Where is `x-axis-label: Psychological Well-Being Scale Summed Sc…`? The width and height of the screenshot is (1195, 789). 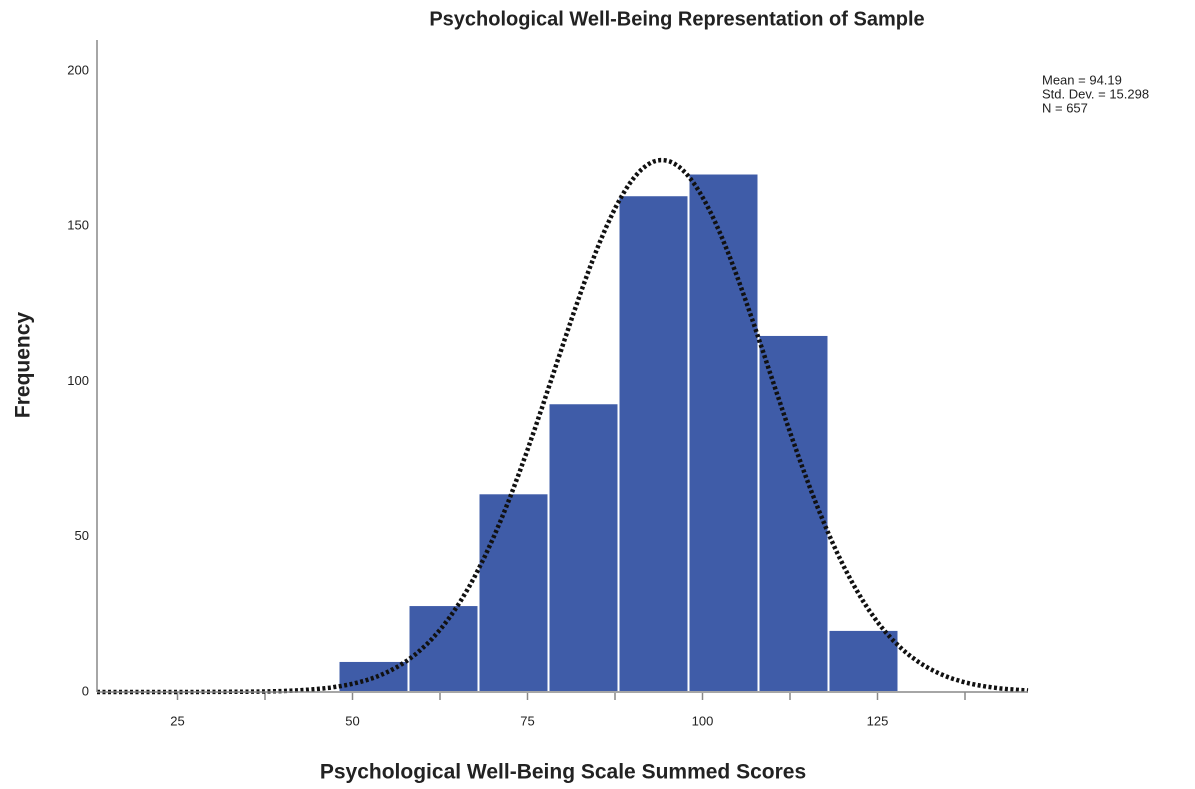
x-axis-label: Psychological Well-Being Scale Summed Sc… is located at coordinates (563, 772).